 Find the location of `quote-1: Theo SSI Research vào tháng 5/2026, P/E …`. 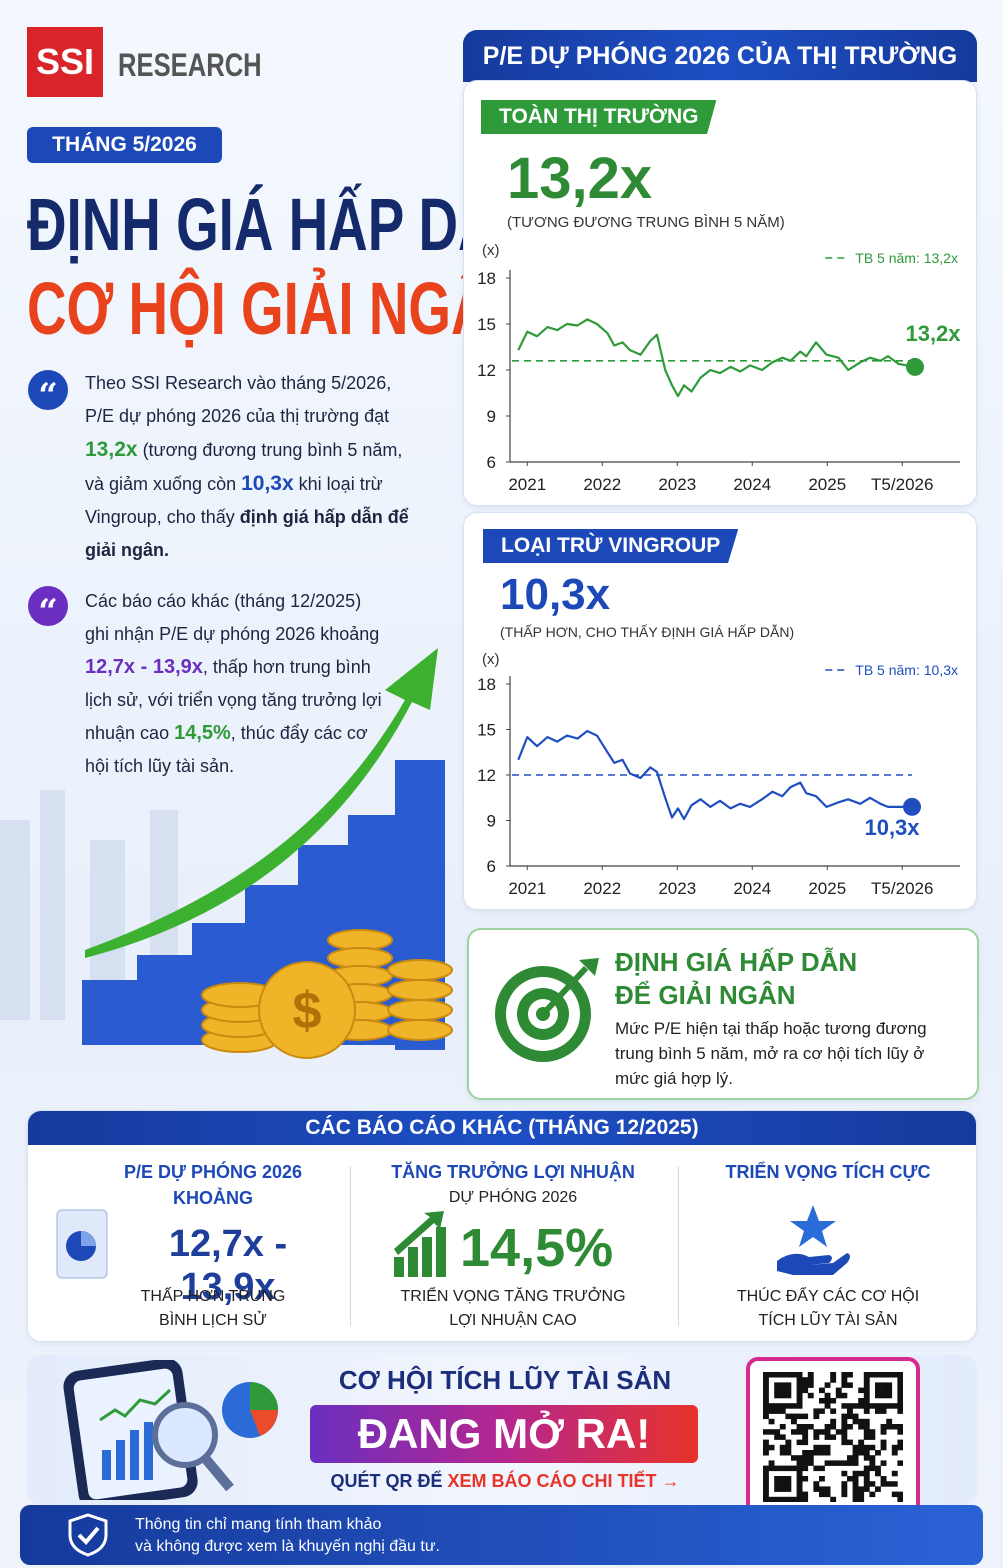

quote-1: Theo SSI Research vào tháng 5/2026, P/E … is located at coordinates (250, 467).